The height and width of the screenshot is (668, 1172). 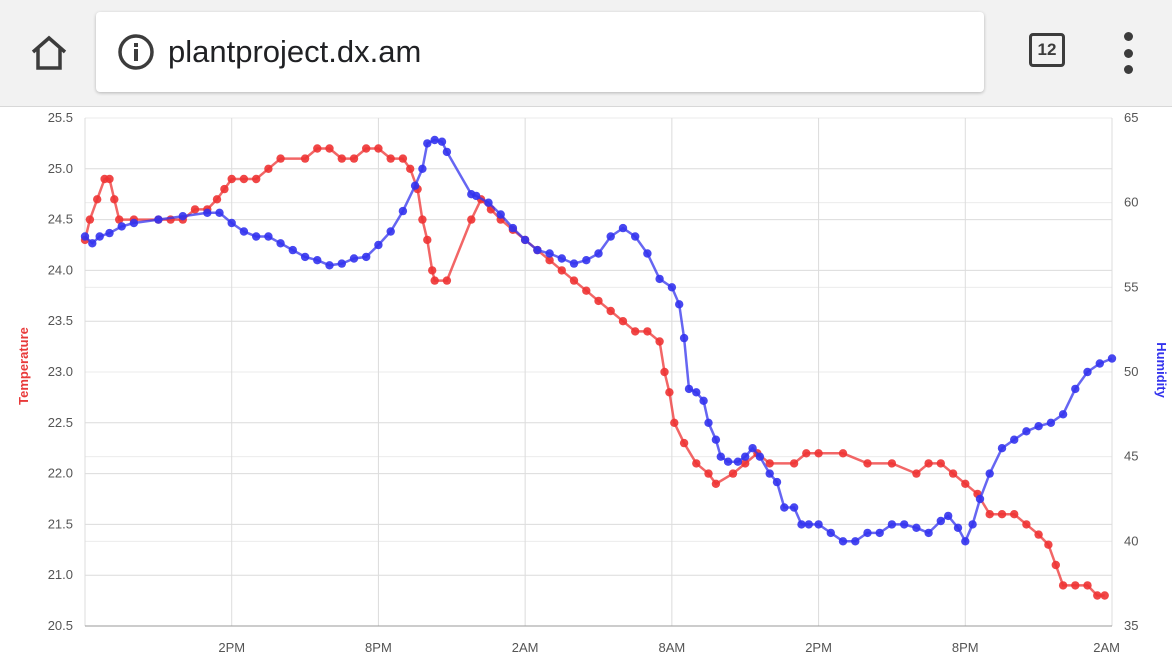 I want to click on x-tick-label: 2AM, so click(x=525, y=647).